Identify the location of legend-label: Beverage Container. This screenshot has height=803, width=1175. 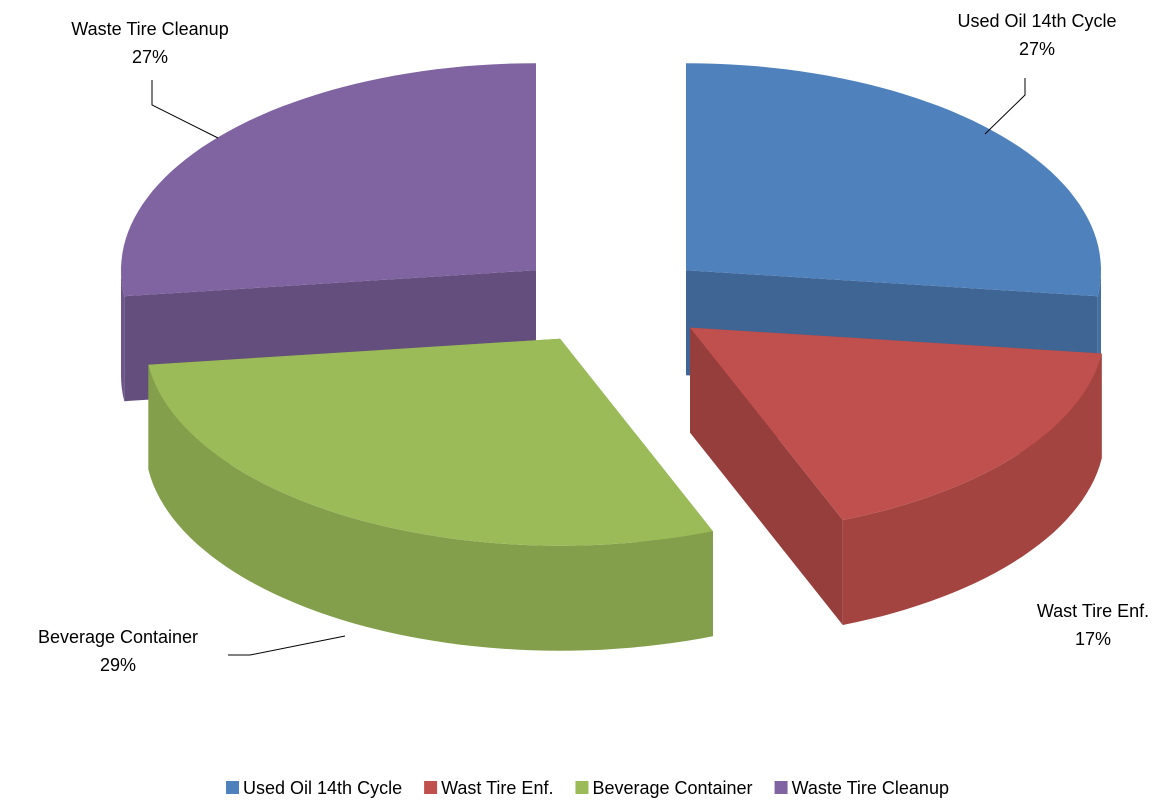
(672, 788).